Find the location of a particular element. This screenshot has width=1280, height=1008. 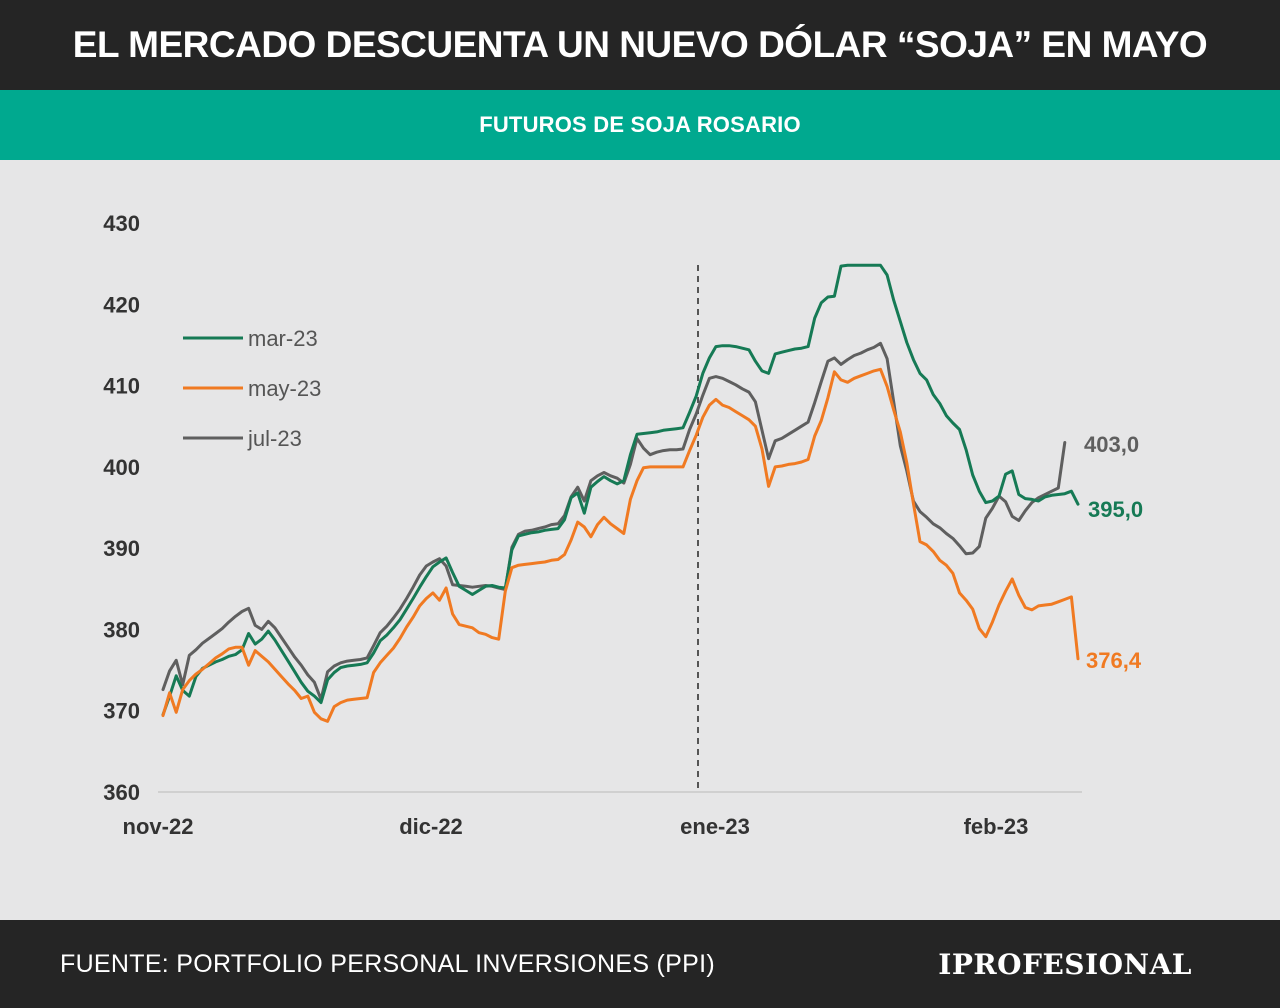

y-tick-label: 380 is located at coordinates (121, 629).